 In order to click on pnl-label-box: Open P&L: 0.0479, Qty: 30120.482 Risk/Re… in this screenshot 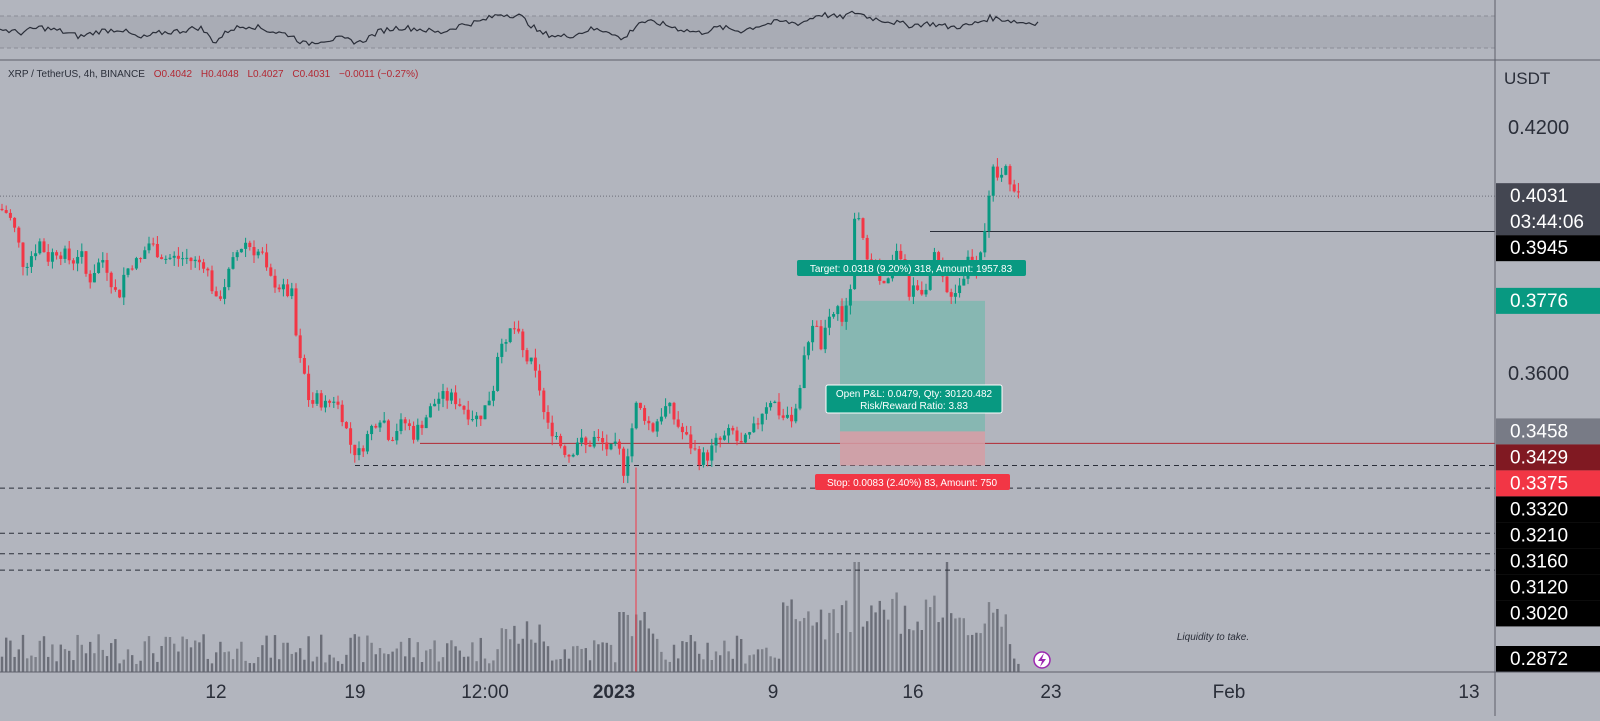, I will do `click(914, 399)`.